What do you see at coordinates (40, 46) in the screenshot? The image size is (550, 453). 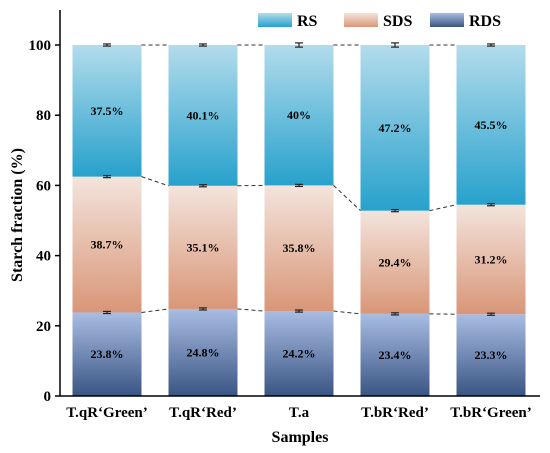 I see `y-tick-label-5: 100` at bounding box center [40, 46].